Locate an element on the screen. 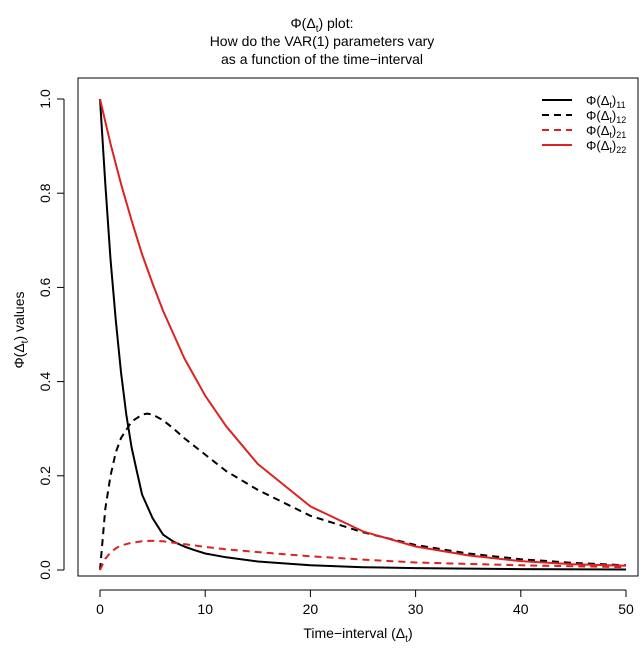 The image size is (644, 652). y-axis: 0.0 0.2 0.4 0.6 0.8 1.0 is located at coordinates (51, 334).